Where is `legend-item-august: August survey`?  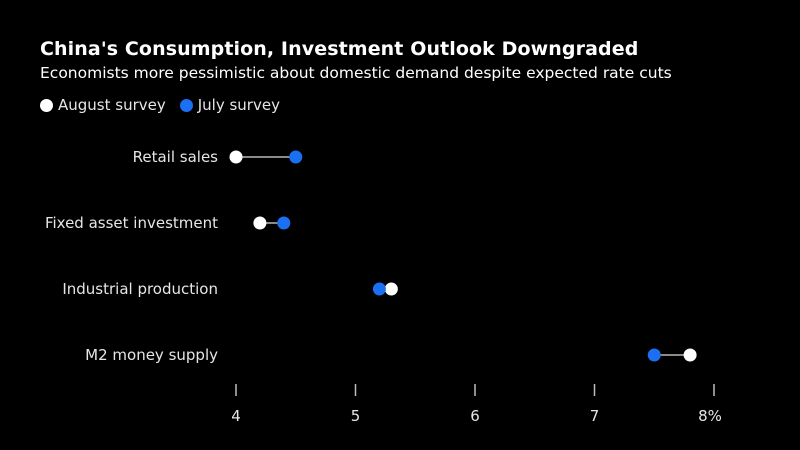 legend-item-august: August survey is located at coordinates (103, 105).